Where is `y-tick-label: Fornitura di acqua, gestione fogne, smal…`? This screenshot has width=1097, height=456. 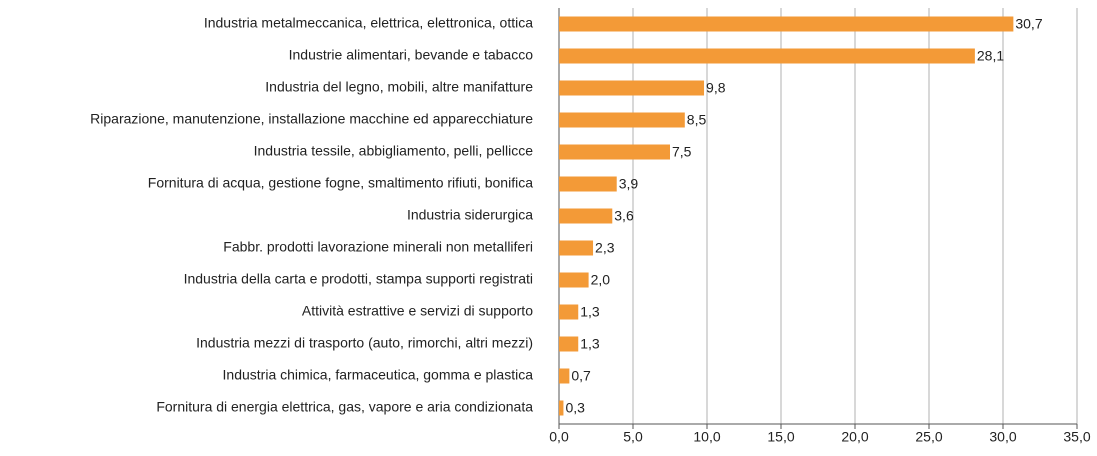 y-tick-label: Fornitura di acqua, gestione fogne, smal… is located at coordinates (340, 183).